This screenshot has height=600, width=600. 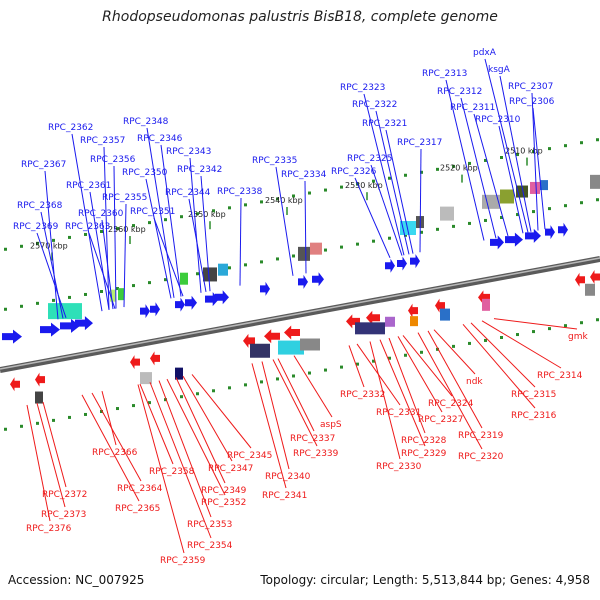 What do you see at coordinates (364, 185) in the screenshot?
I see `scale-label: 2530 kbp` at bounding box center [364, 185].